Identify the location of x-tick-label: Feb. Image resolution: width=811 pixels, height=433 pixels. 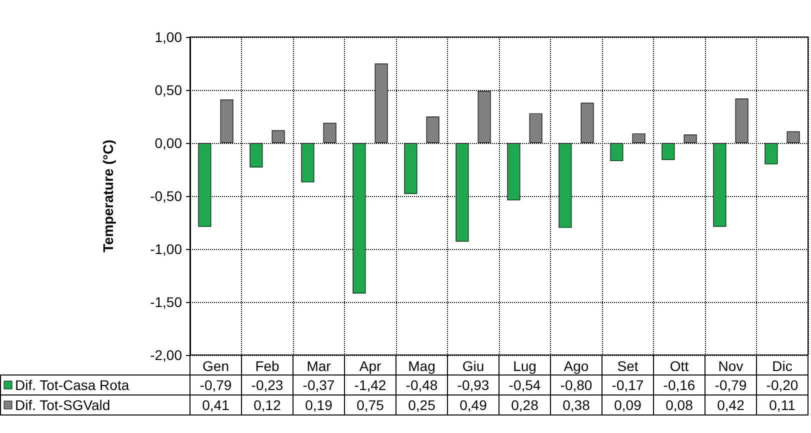
(267, 366).